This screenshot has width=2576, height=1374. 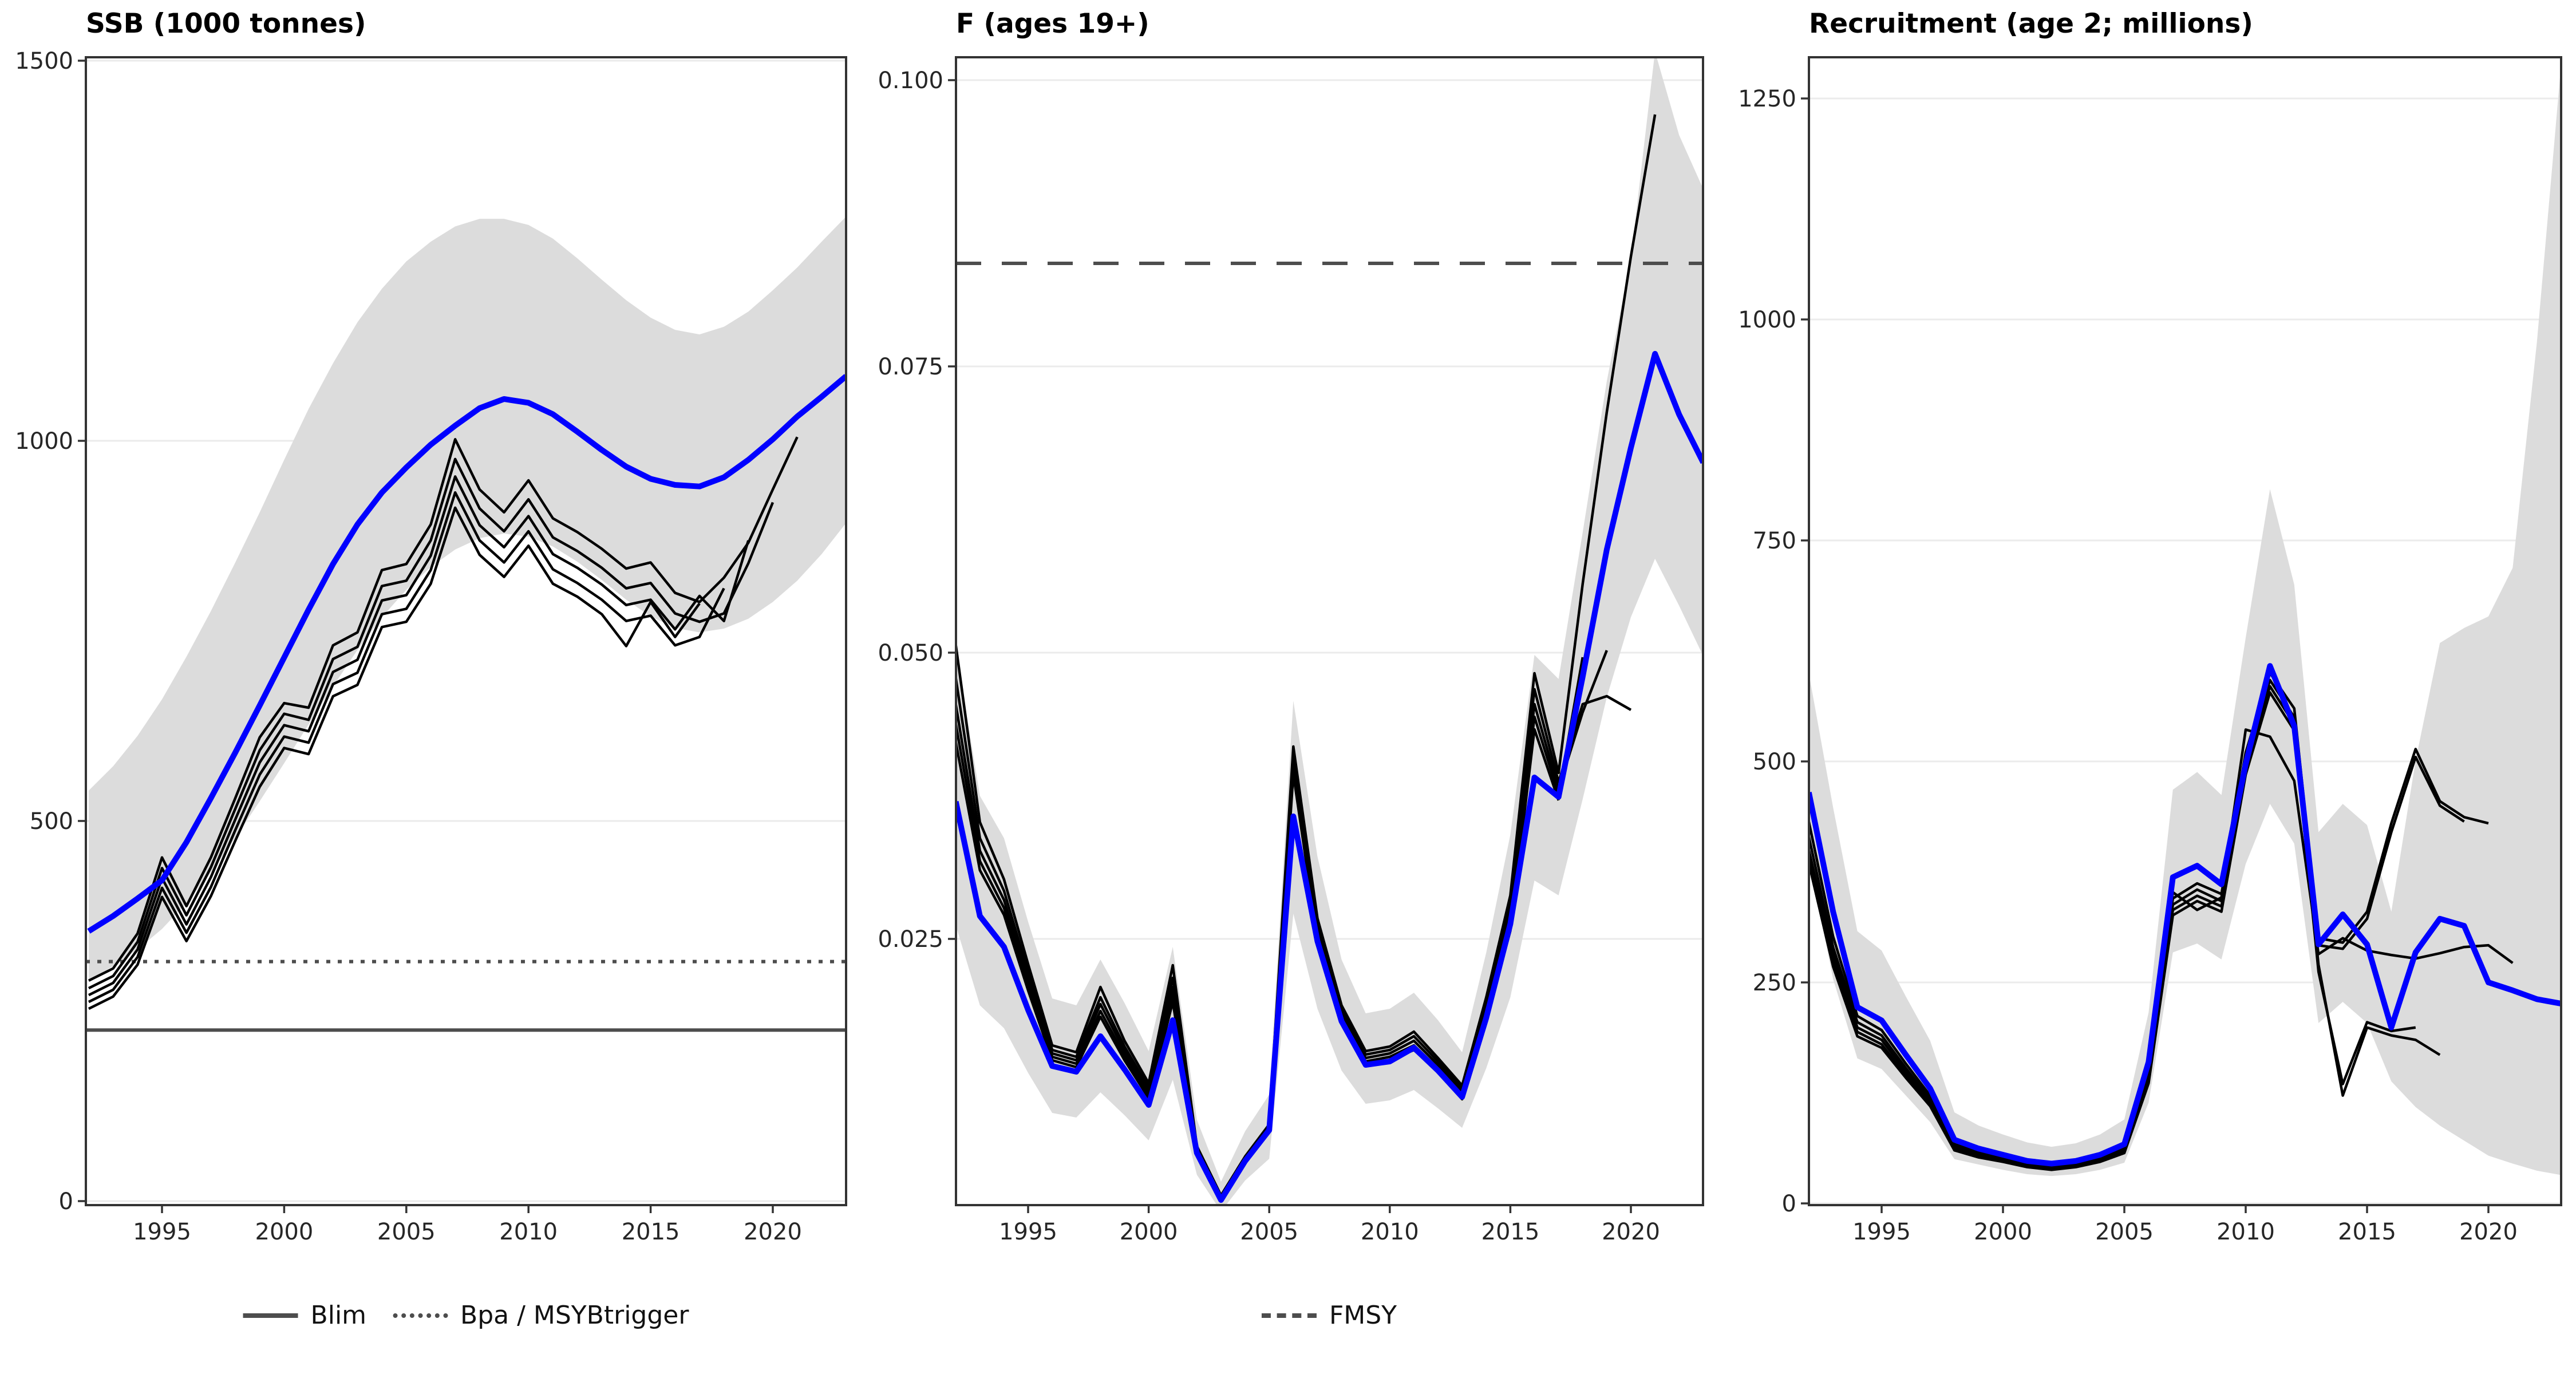 I want to click on recruitment-x-tick-label: 2015, so click(x=2367, y=1232).